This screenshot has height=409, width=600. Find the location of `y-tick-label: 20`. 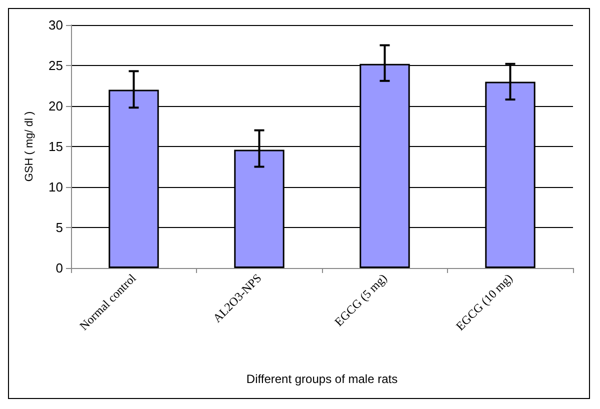

y-tick-label: 20 is located at coordinates (55, 106).